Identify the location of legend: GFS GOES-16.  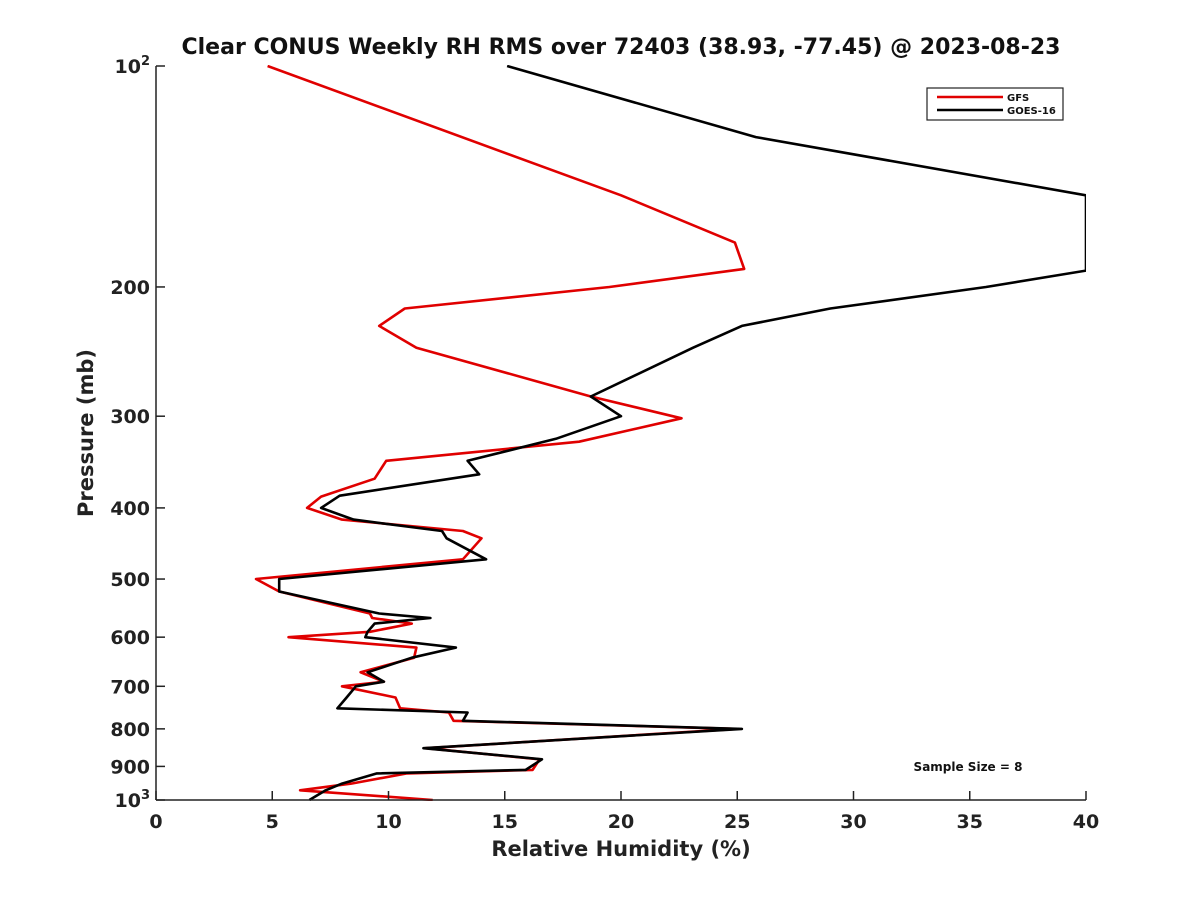
(995, 104).